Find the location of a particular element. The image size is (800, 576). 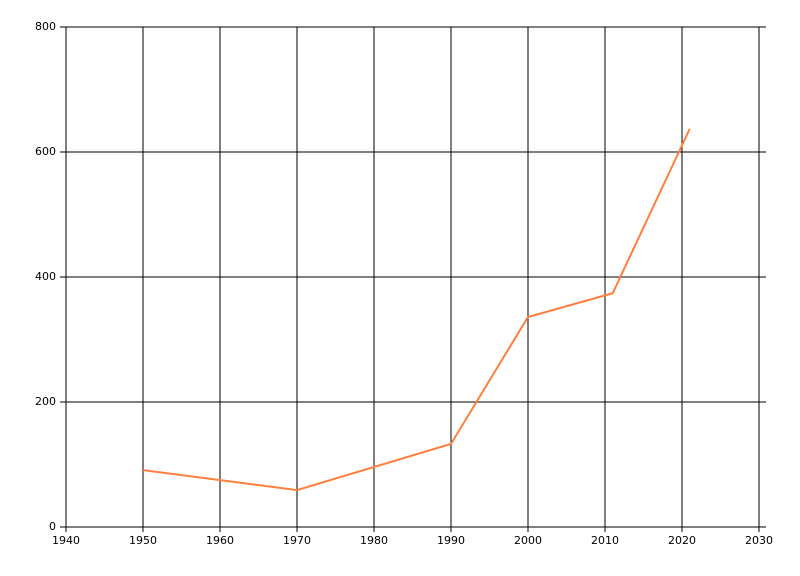

x-tick-label: 2010 is located at coordinates (605, 540).